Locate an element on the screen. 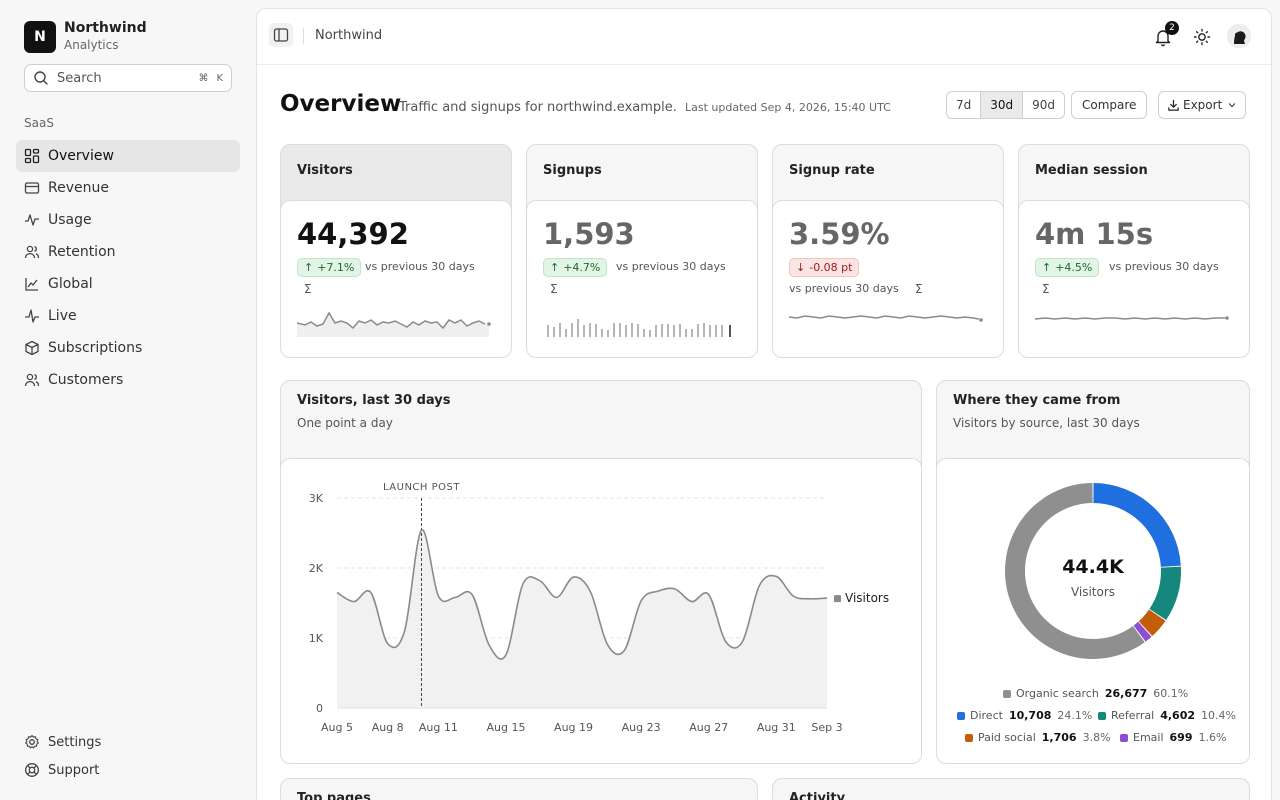  avatar-image is located at coordinates (1239, 36).